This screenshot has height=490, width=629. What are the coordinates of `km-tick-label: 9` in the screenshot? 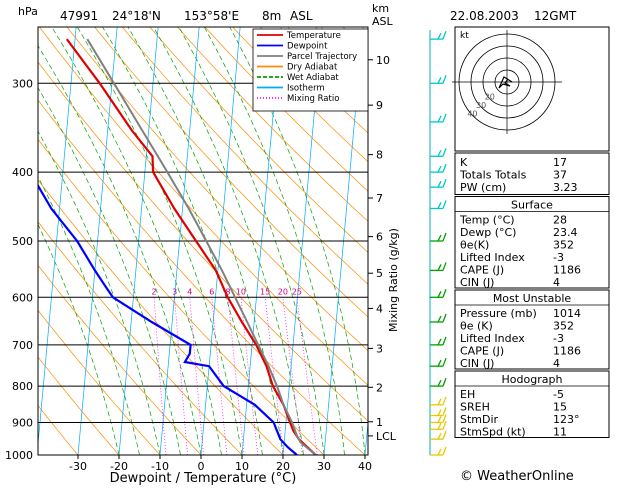 It's located at (379, 105).